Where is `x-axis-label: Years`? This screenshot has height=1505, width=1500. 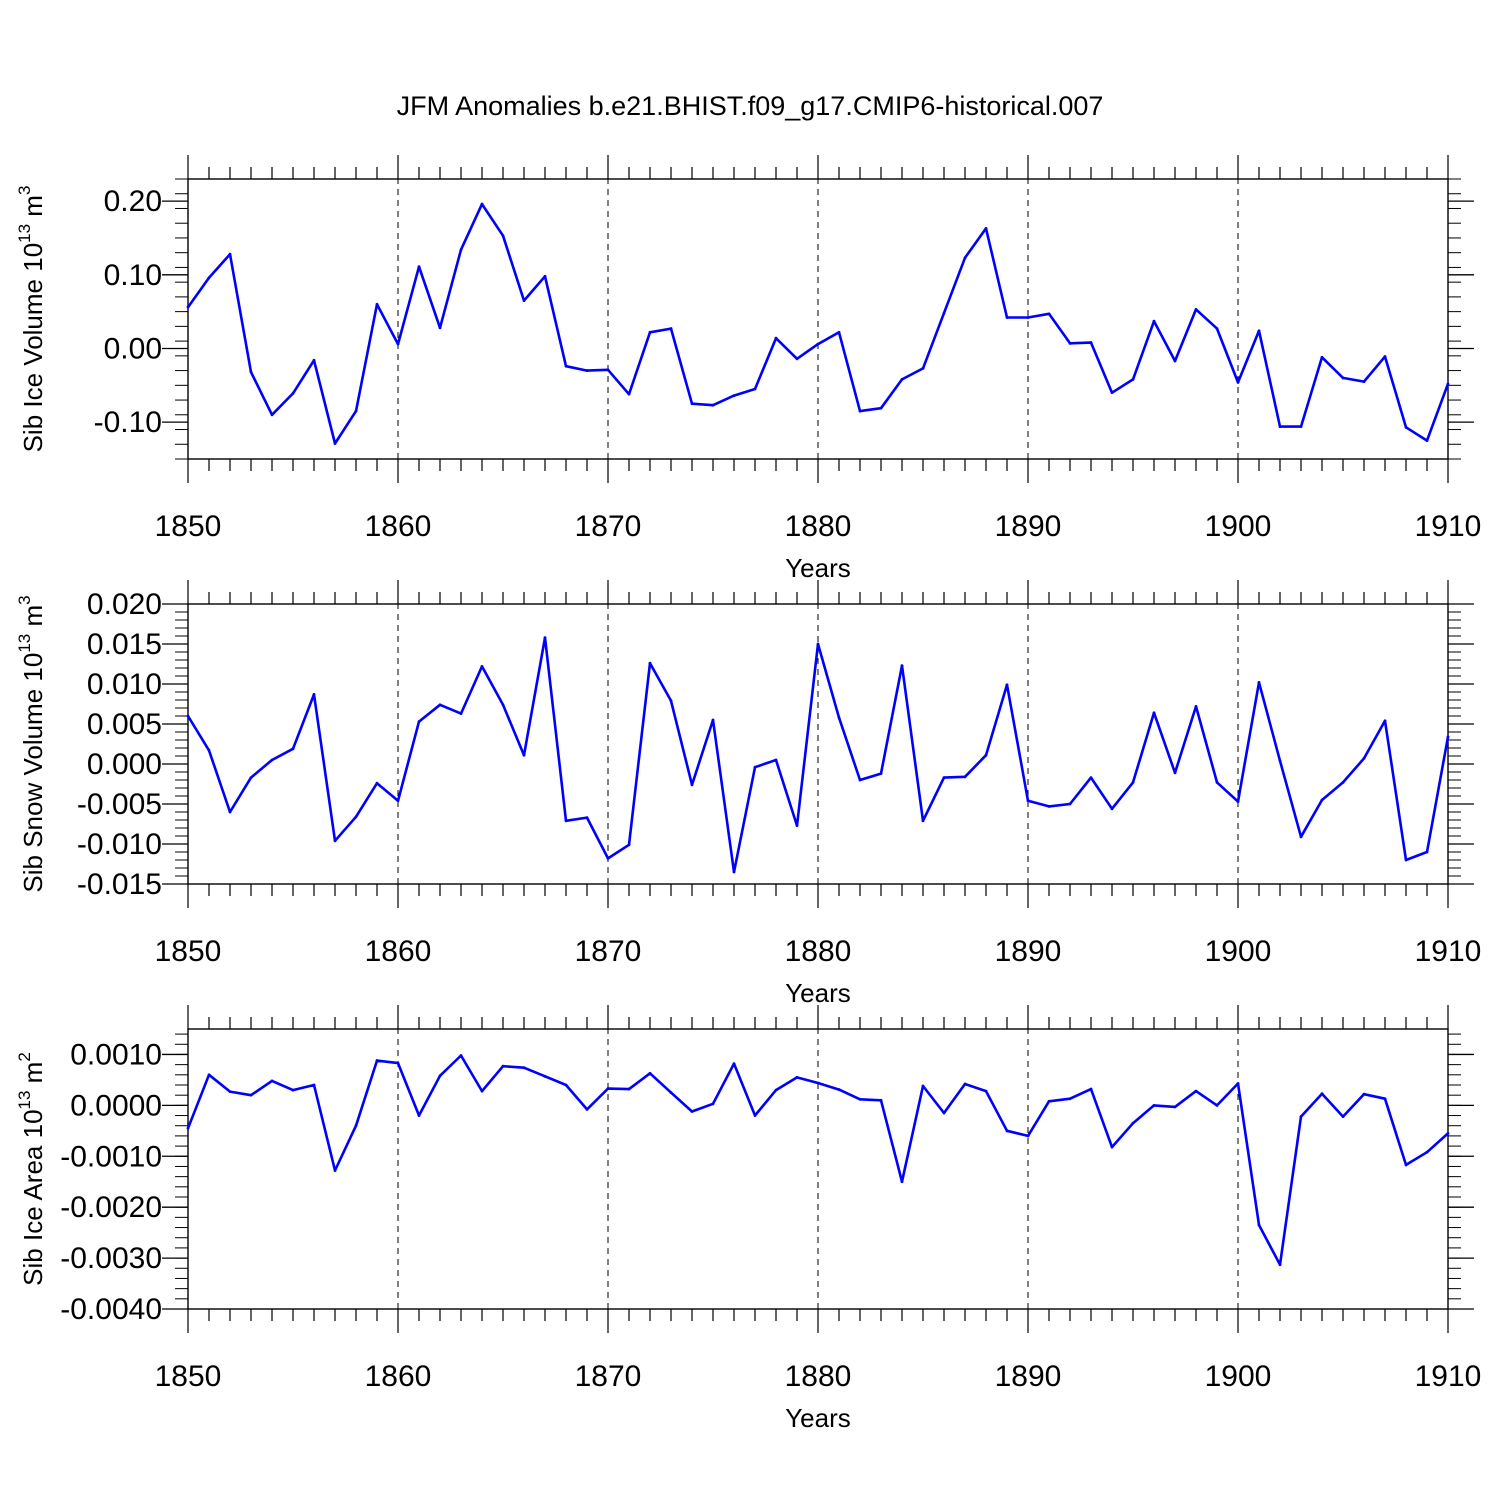
x-axis-label: Years is located at coordinates (818, 568).